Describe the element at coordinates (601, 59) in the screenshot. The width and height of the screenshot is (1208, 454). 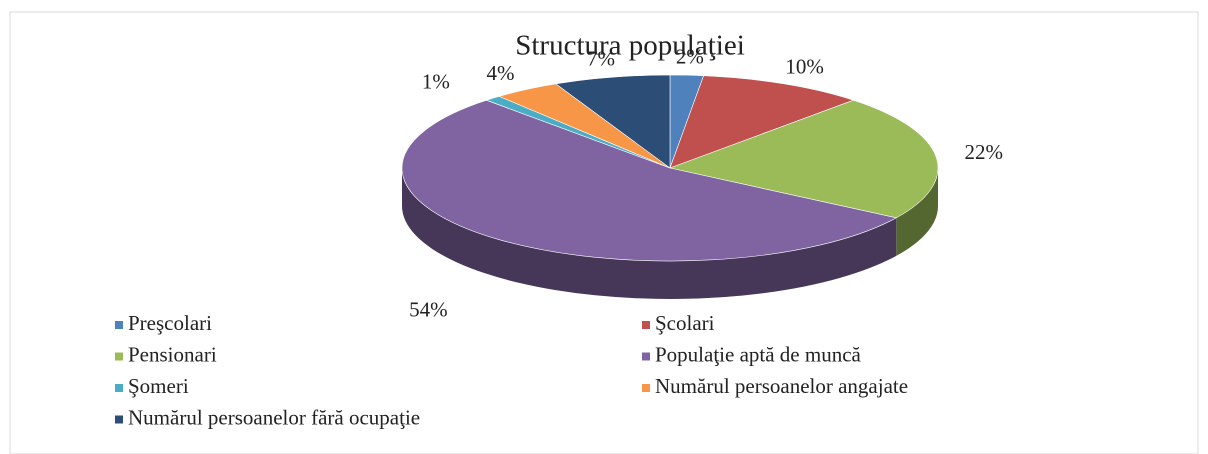
I see `data-label: 7%` at that location.